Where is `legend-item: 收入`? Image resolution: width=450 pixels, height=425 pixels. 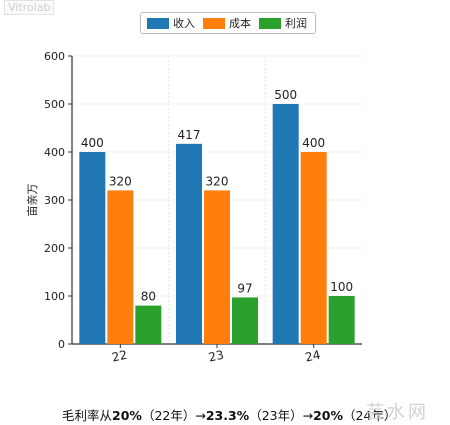 legend-item: 收入 is located at coordinates (171, 23).